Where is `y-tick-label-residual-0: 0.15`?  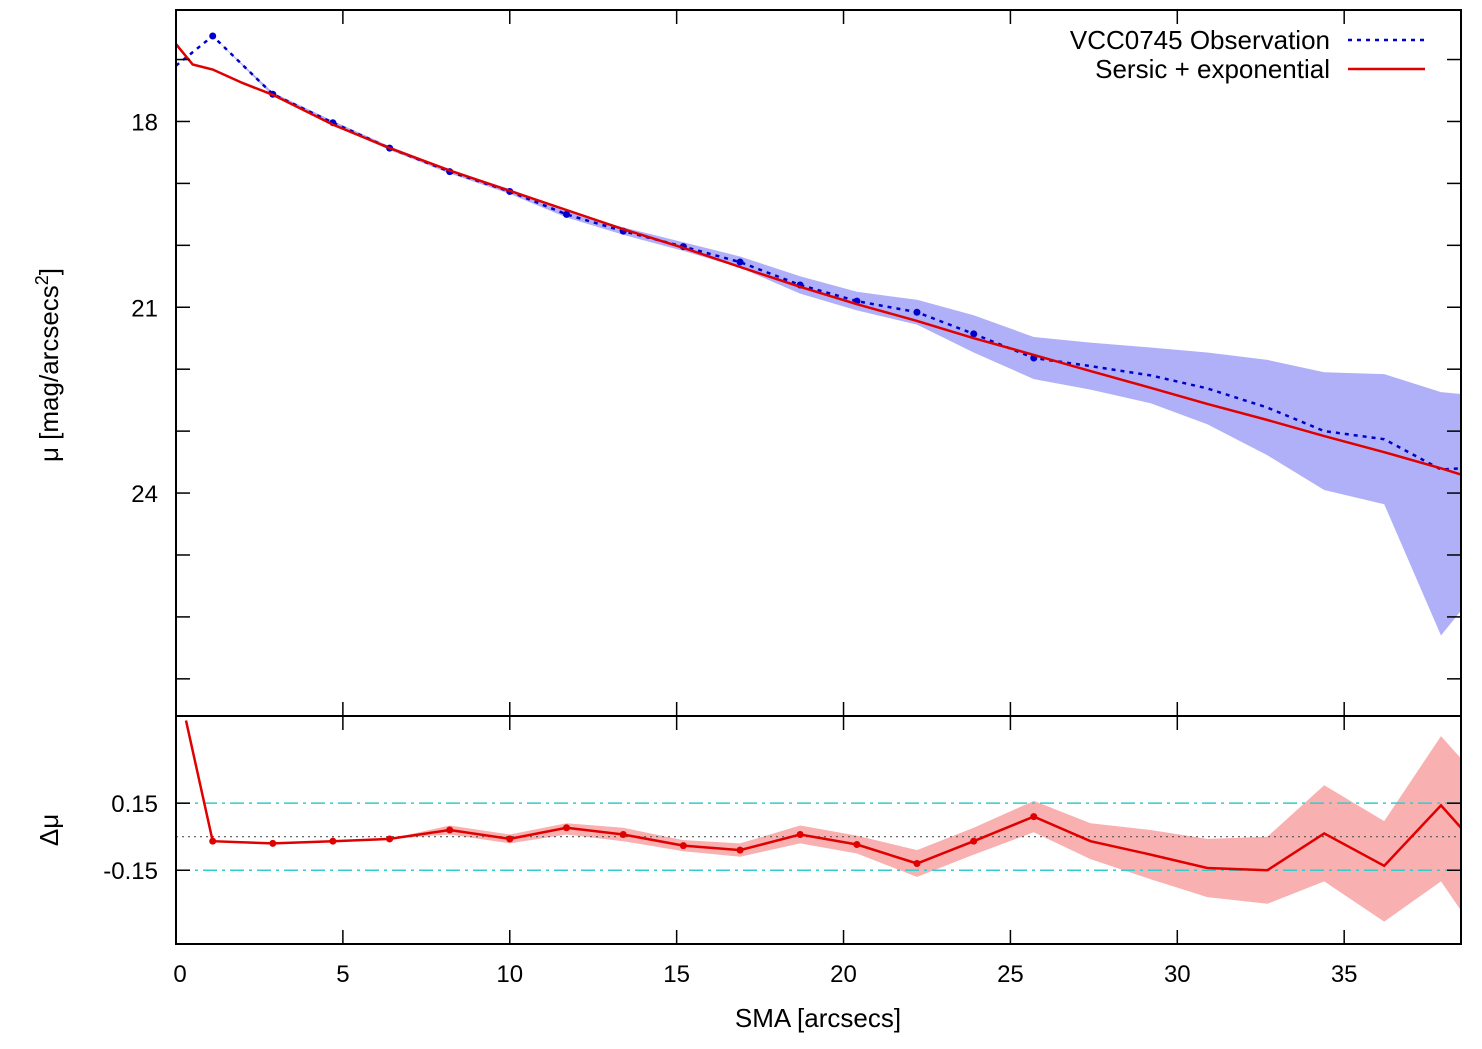 y-tick-label-residual-0: 0.15 is located at coordinates (134, 804).